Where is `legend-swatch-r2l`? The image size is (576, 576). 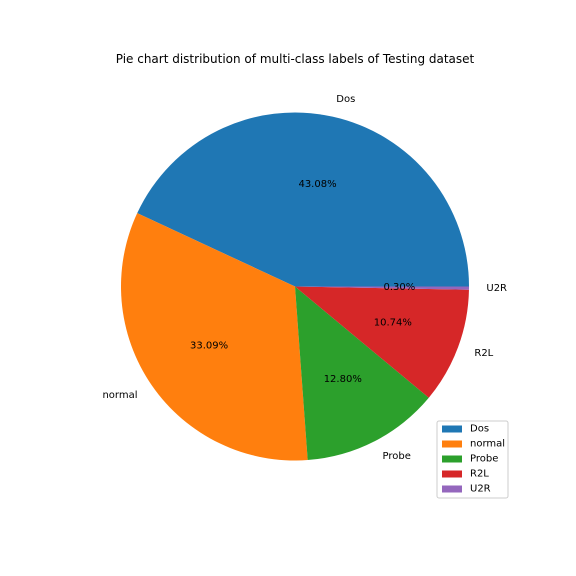 legend-swatch-r2l is located at coordinates (452, 474).